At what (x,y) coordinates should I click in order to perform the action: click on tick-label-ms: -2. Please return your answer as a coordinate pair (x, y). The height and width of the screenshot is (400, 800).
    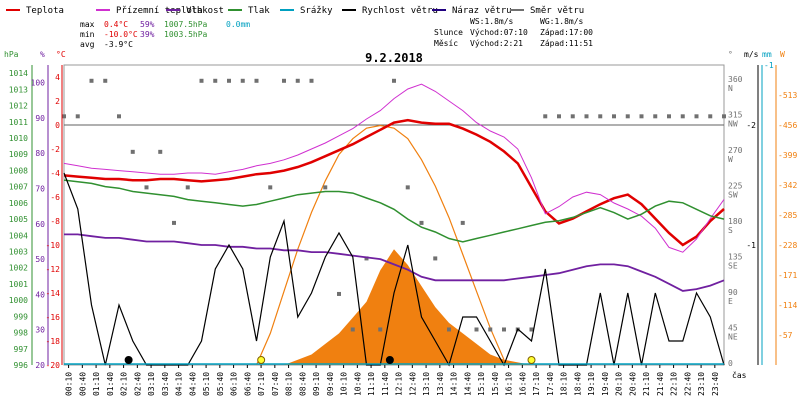
    Looking at the image, I should click on (751, 125).